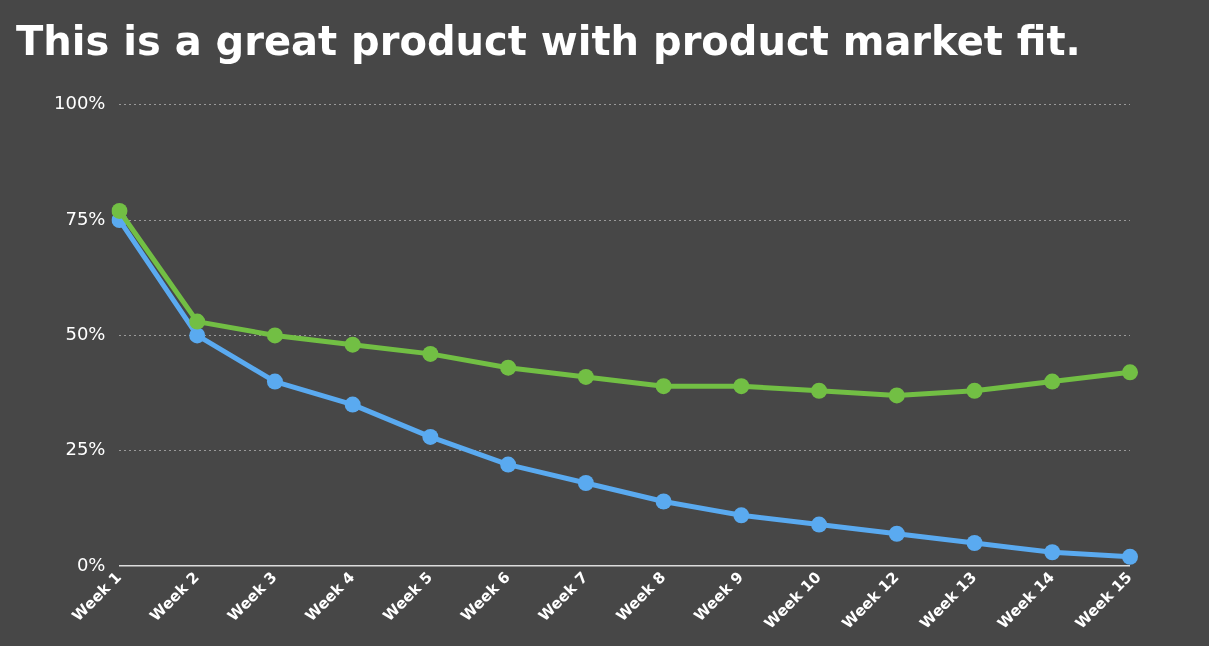 The width and height of the screenshot is (1209, 646). Describe the element at coordinates (79, 103) in the screenshot. I see `y-tick-label: 100%` at that location.